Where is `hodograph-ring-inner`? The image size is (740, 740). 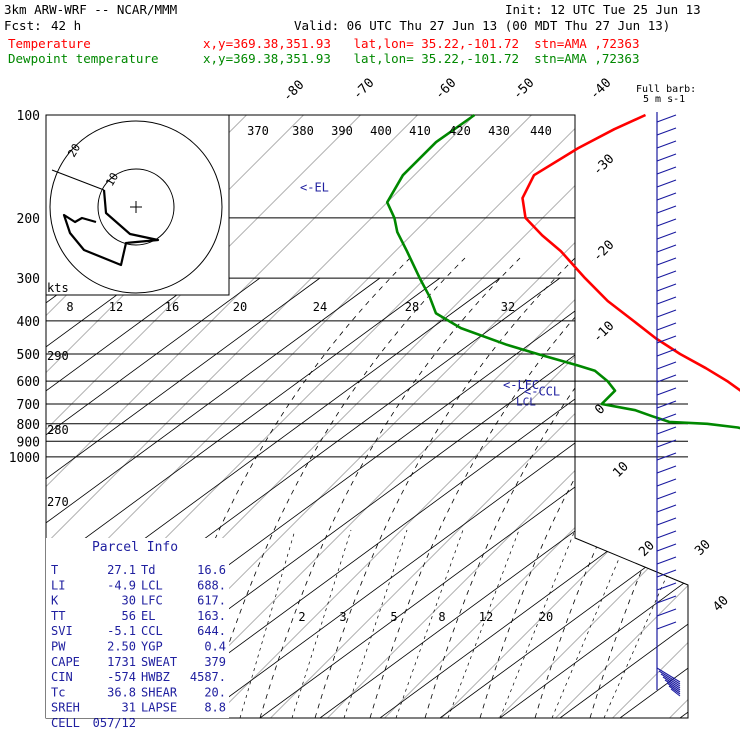 hodograph-ring-inner is located at coordinates (136, 207).